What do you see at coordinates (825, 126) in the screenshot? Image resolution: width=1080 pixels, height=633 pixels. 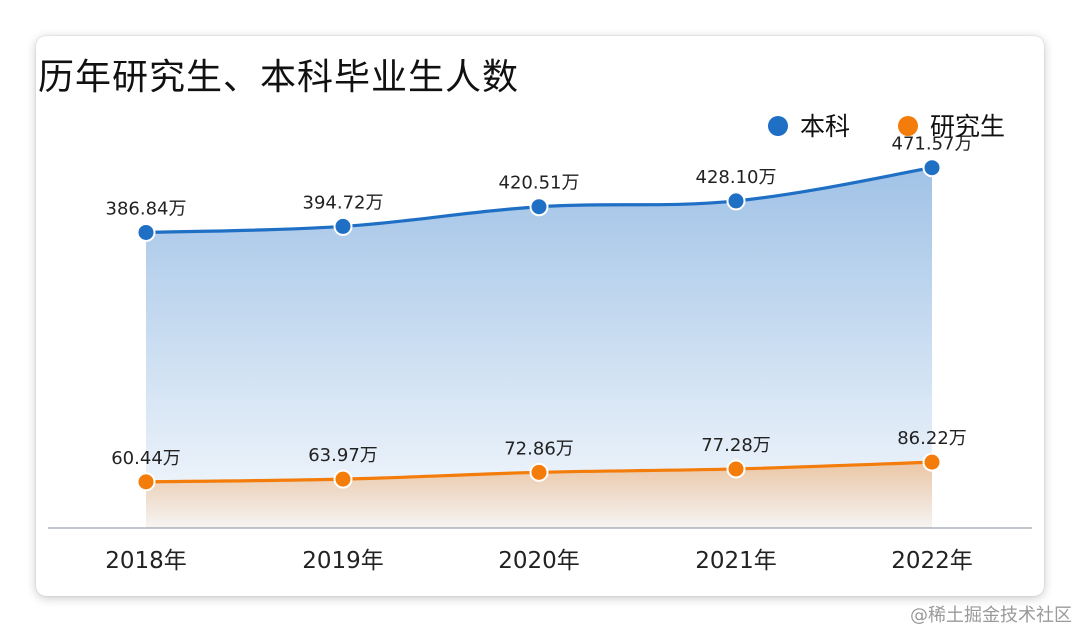 I see `legend-label: 本科` at bounding box center [825, 126].